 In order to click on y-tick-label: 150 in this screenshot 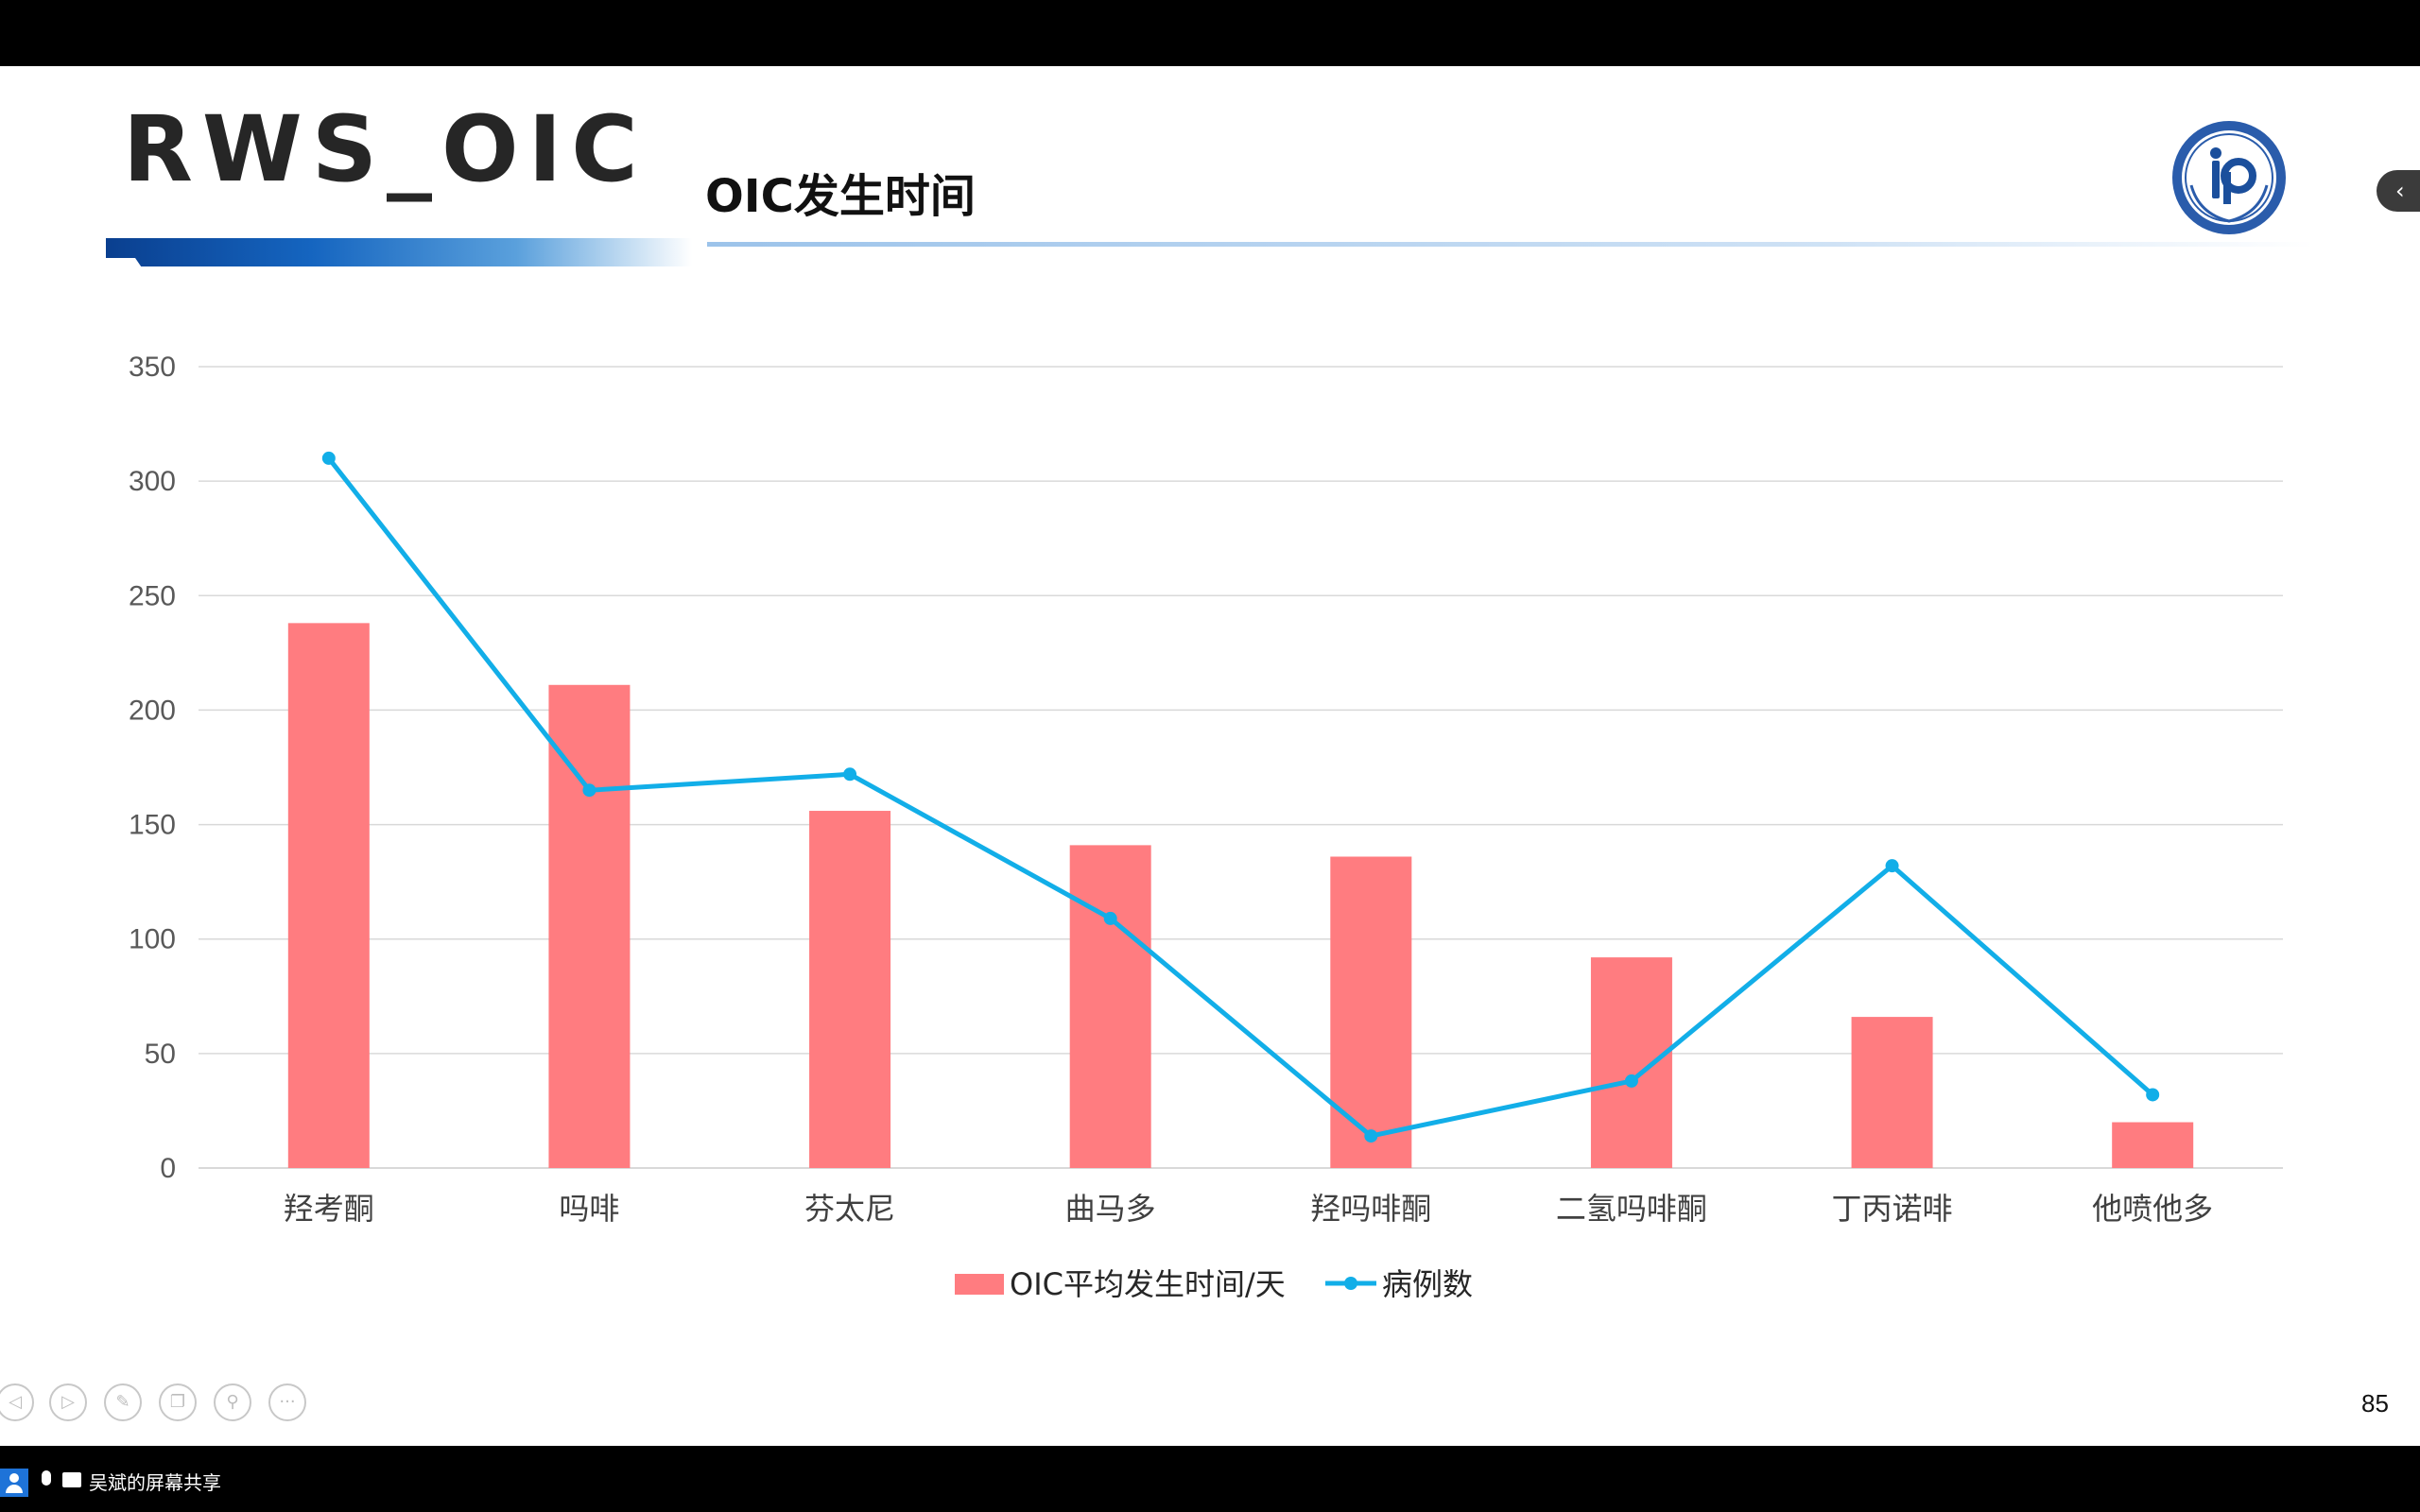, I will do `click(153, 825)`.